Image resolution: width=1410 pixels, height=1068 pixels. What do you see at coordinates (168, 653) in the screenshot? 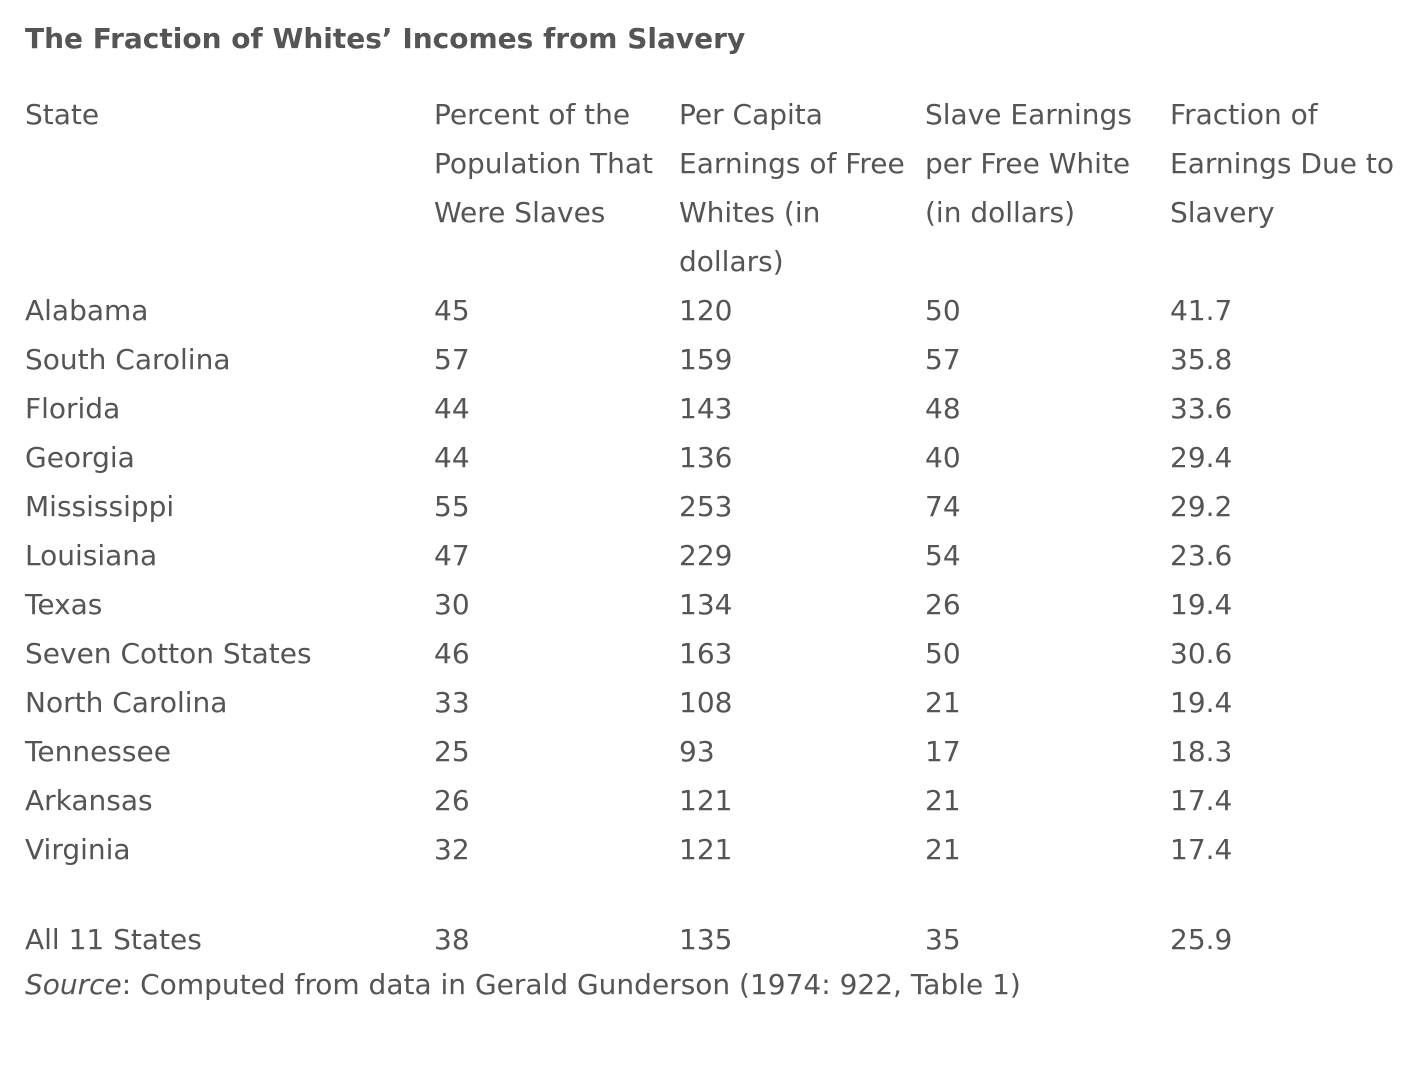
I see `cell-state: Seven Cotton States` at bounding box center [168, 653].